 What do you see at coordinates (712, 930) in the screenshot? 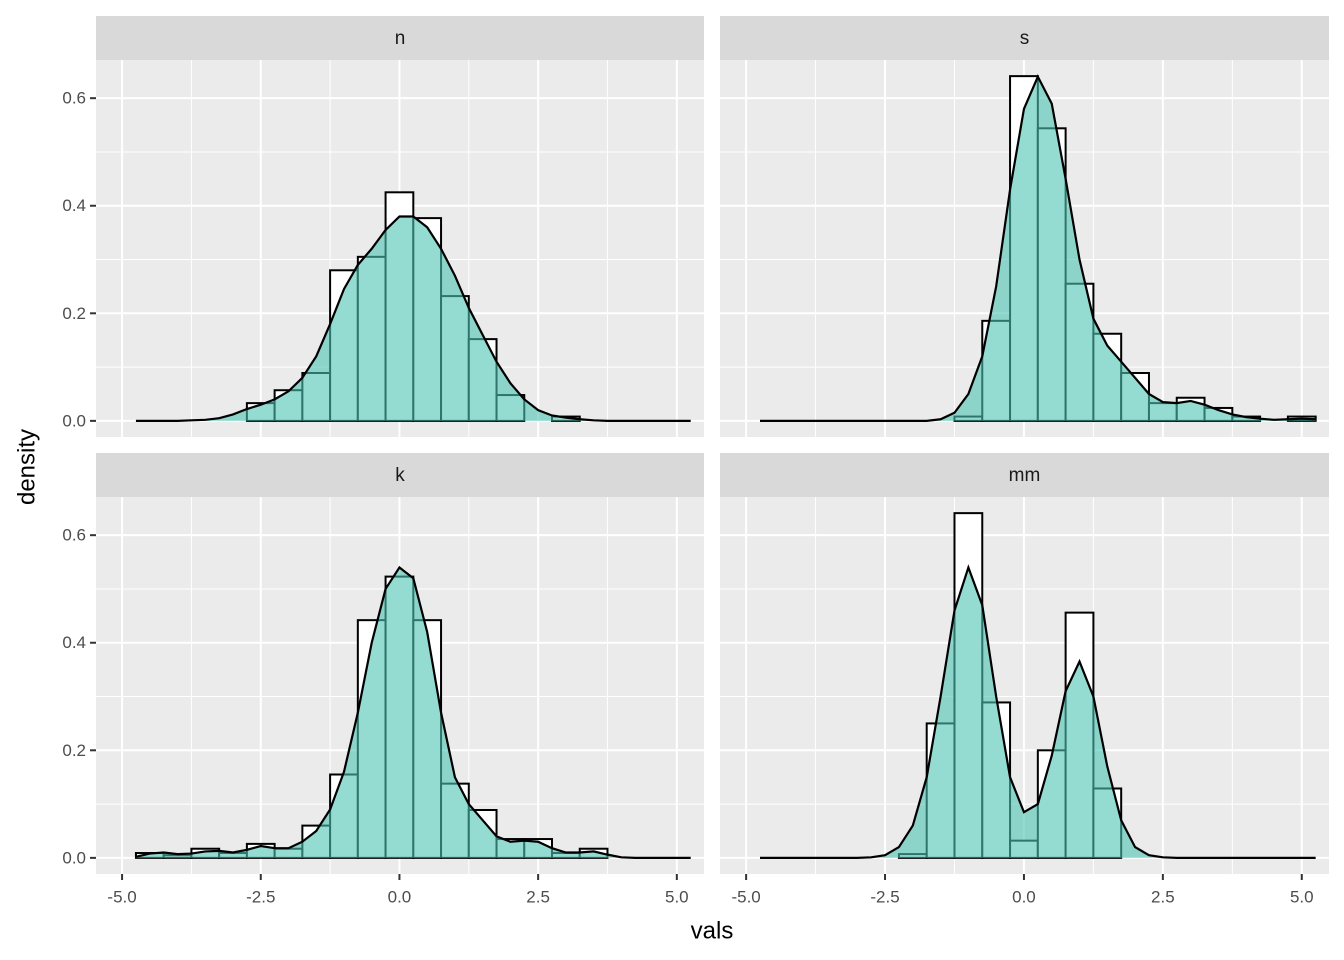
I see `x-axis-title: vals` at bounding box center [712, 930].